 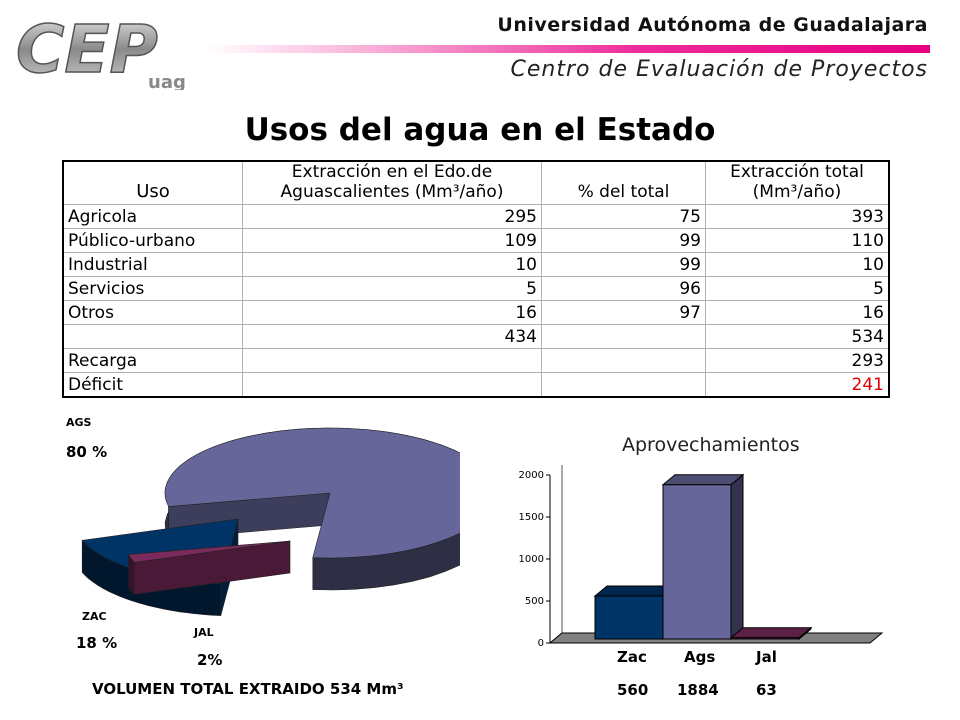 What do you see at coordinates (210, 660) in the screenshot?
I see `pie-value-jal: 2%` at bounding box center [210, 660].